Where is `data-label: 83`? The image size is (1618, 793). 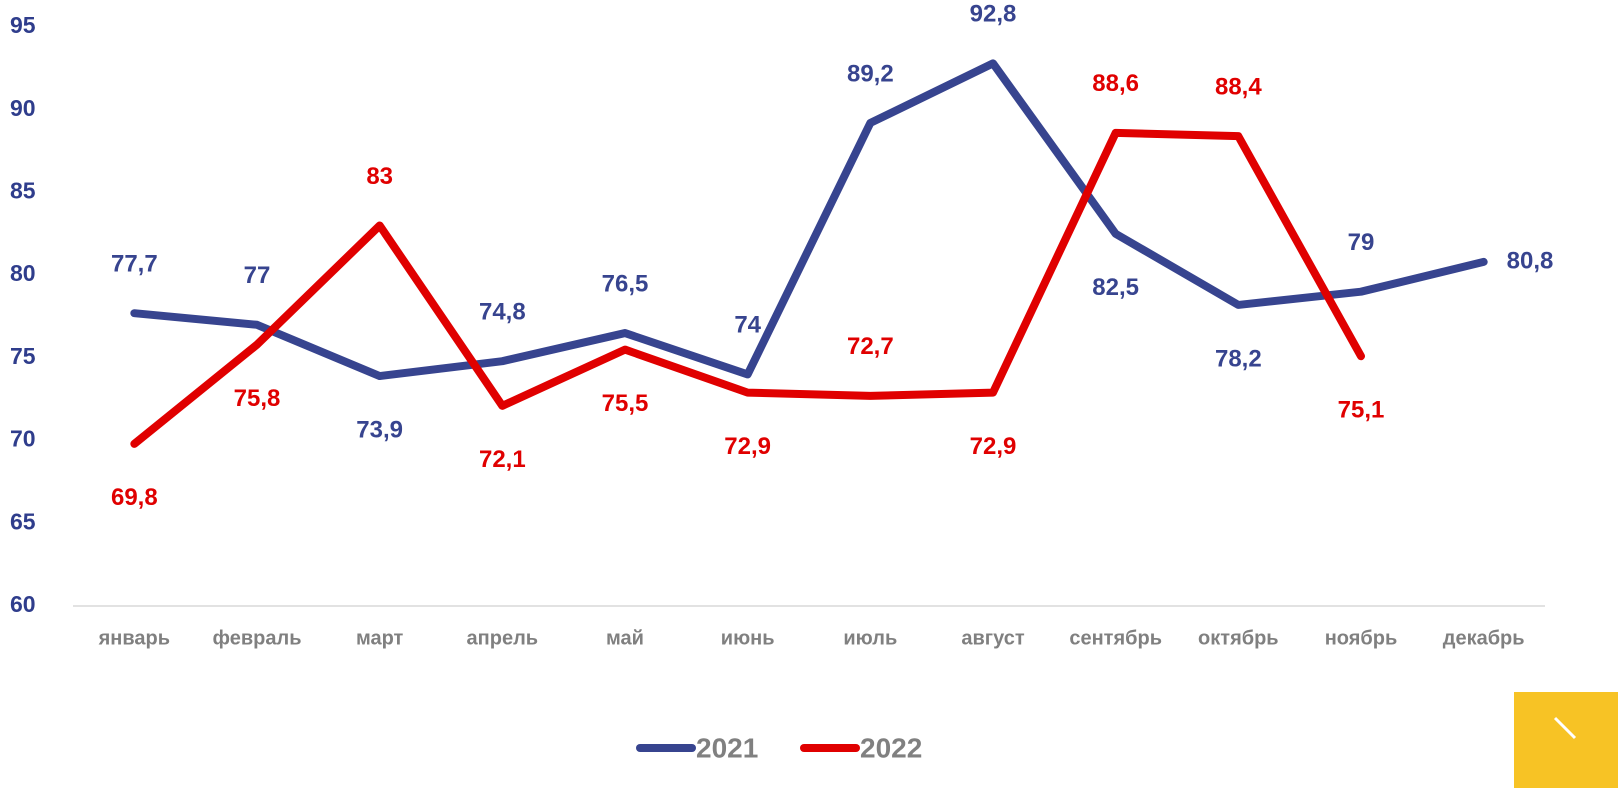
data-label: 83 is located at coordinates (379, 176).